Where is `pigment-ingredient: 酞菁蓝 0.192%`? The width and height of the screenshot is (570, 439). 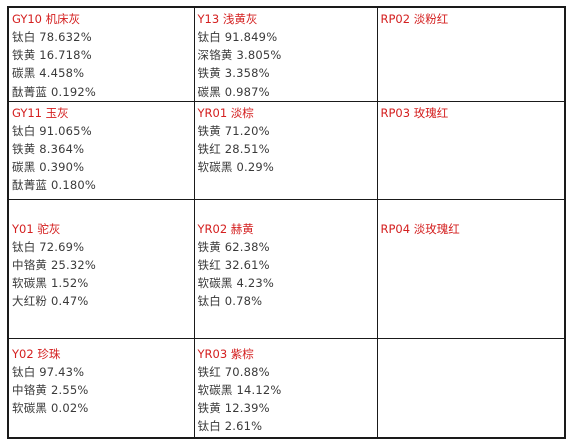
pigment-ingredient: 酞菁蓝 0.192% is located at coordinates (54, 91).